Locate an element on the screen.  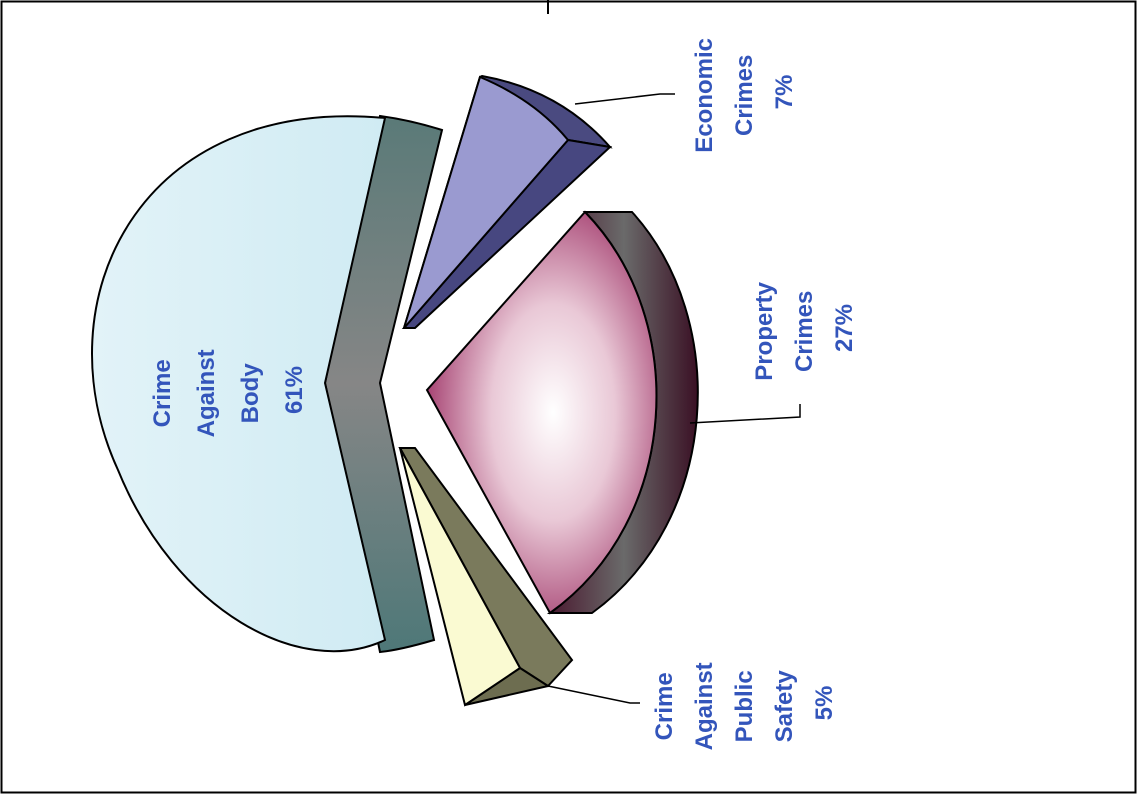
leader-line-safety is located at coordinates (594, 694).